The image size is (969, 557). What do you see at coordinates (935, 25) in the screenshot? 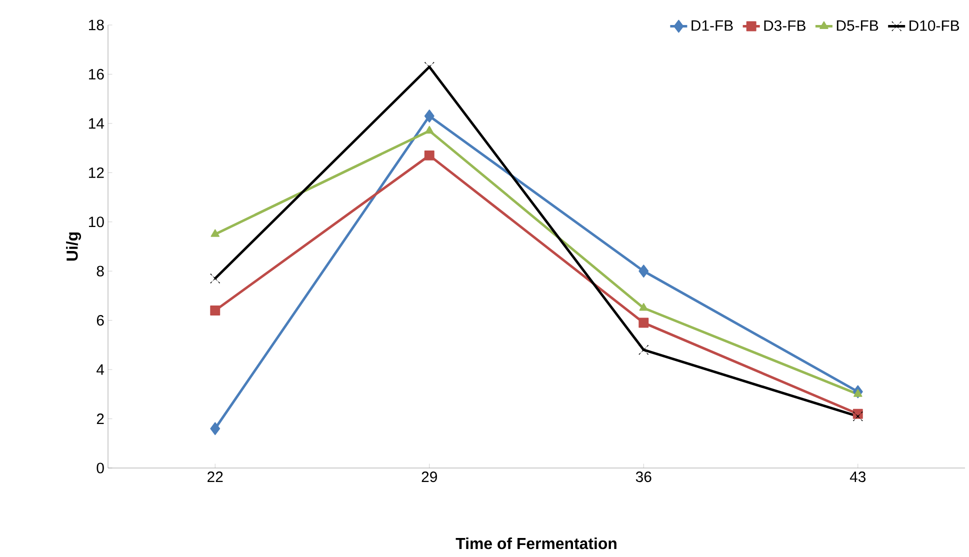
I see `legend-label: D10-FB` at bounding box center [935, 25].